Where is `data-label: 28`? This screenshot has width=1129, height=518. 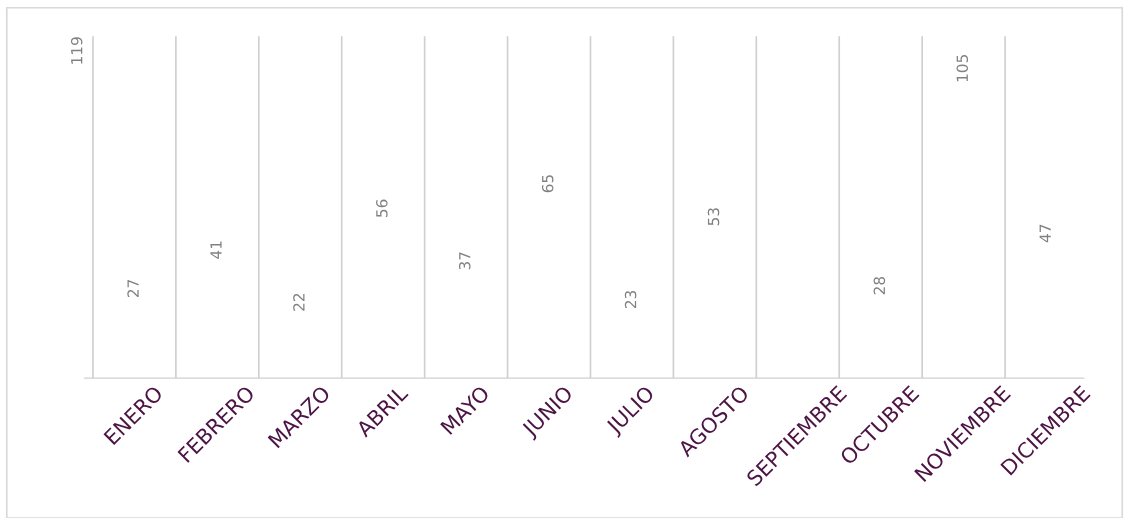 data-label: 28 is located at coordinates (879, 285).